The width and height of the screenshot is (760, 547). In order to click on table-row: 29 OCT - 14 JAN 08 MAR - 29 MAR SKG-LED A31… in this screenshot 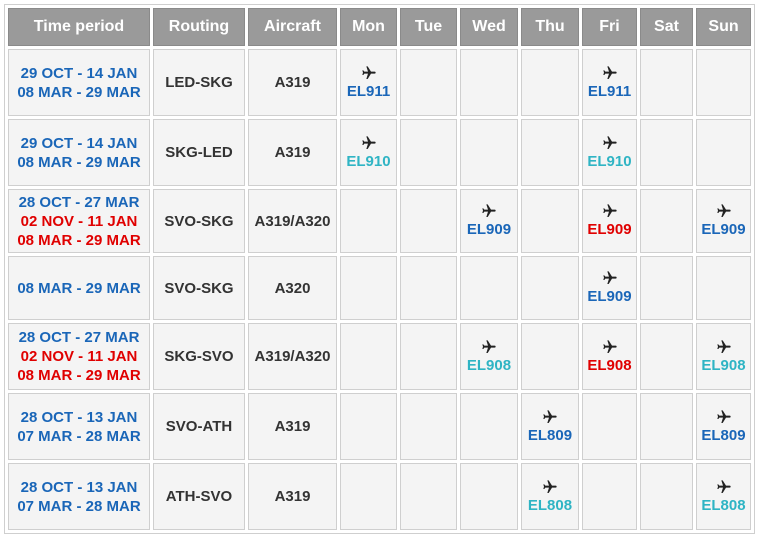, I will do `click(379, 152)`.